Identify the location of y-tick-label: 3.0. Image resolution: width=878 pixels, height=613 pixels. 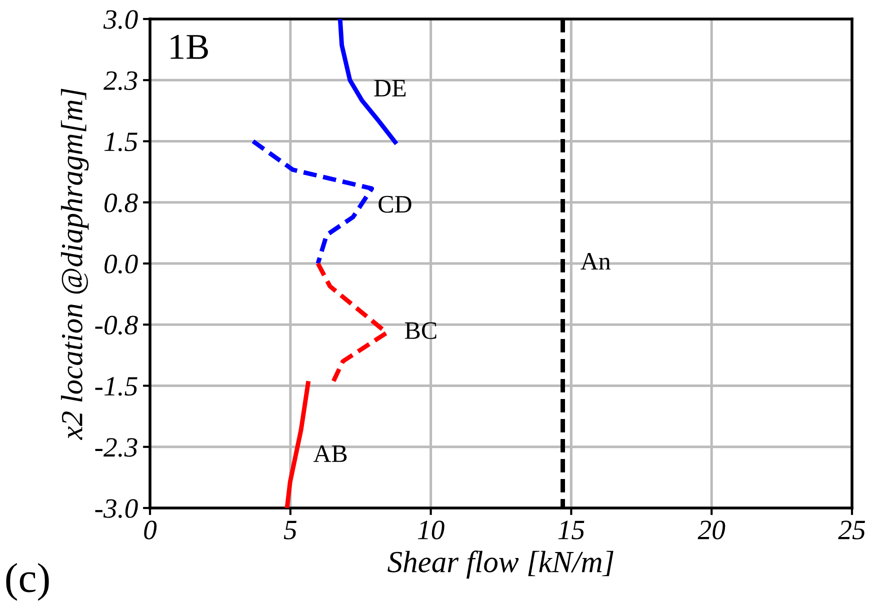
(120, 20).